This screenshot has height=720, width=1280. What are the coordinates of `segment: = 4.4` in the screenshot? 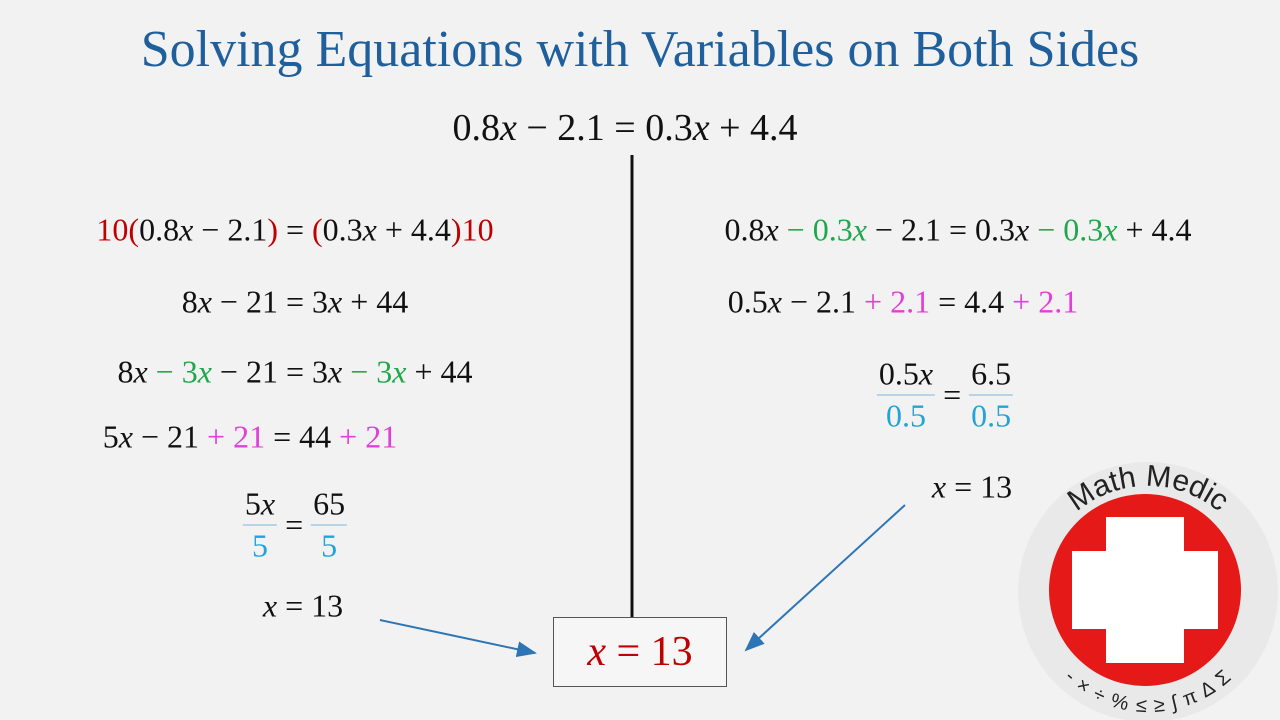 It's located at (971, 301).